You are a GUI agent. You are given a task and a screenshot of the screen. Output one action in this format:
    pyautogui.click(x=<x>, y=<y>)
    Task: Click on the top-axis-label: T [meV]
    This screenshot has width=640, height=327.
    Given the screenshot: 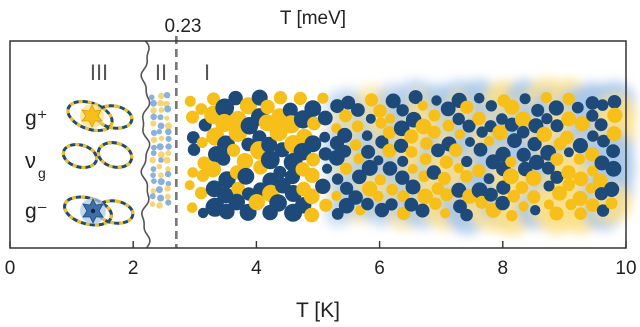 What is the action you would take?
    pyautogui.click(x=313, y=18)
    